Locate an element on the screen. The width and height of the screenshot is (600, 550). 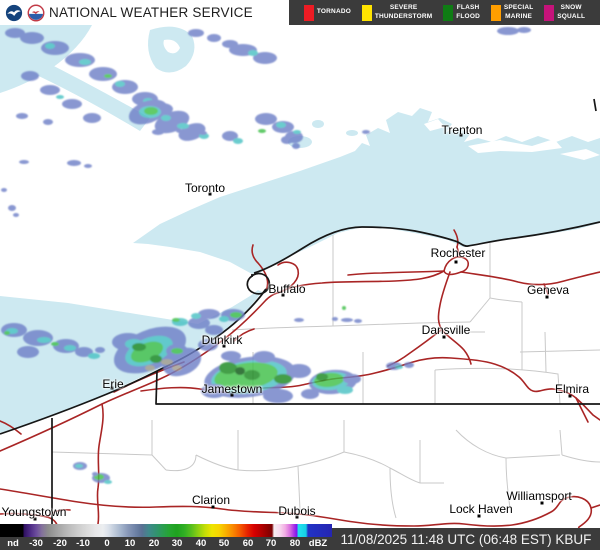
scale-tick: 40 is located at coordinates (201, 543).